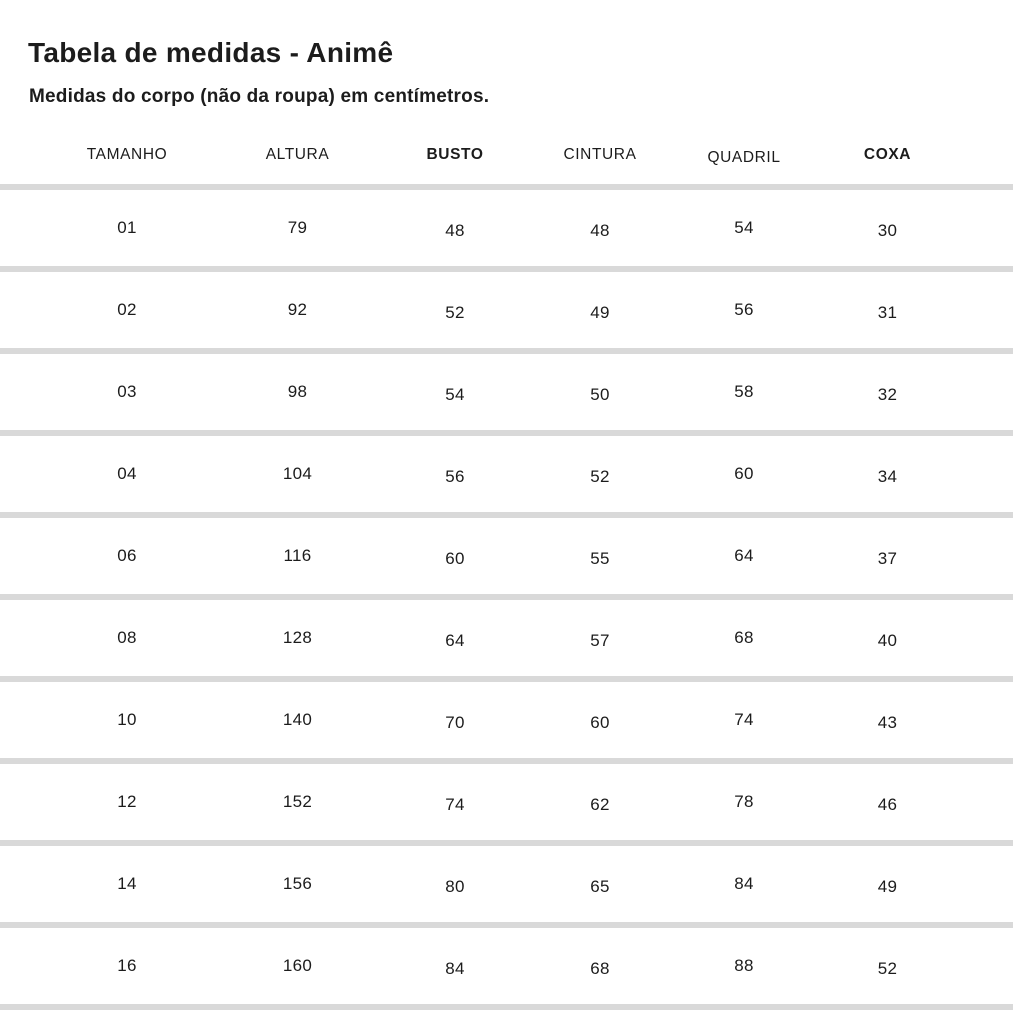  What do you see at coordinates (600, 722) in the screenshot?
I see `cell-cintura: 60` at bounding box center [600, 722].